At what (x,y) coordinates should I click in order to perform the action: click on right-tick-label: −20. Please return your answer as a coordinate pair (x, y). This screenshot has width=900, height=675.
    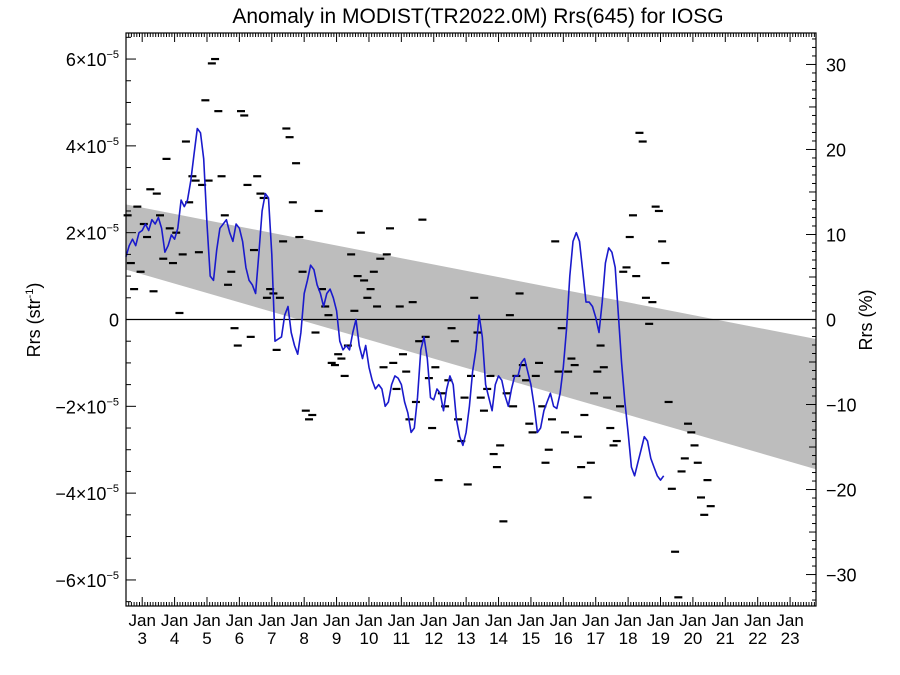
    Looking at the image, I should click on (841, 491).